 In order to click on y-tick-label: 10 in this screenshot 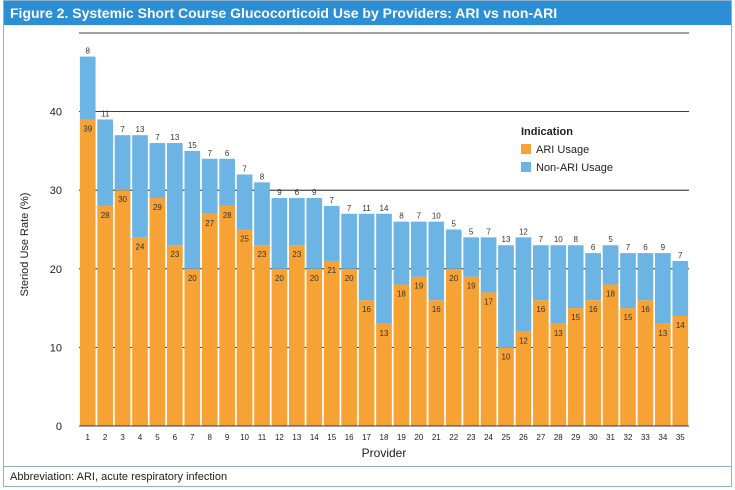, I will do `click(56, 348)`.